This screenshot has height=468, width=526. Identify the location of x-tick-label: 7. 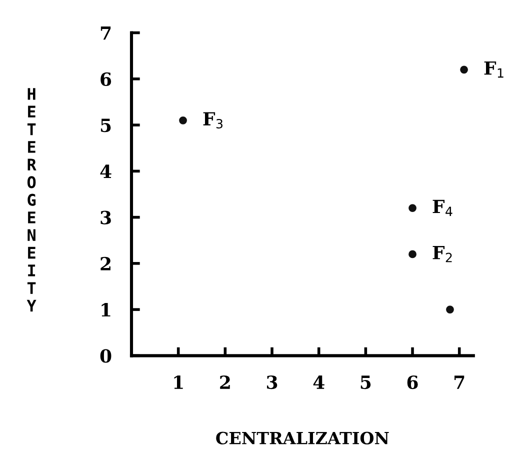
(459, 382).